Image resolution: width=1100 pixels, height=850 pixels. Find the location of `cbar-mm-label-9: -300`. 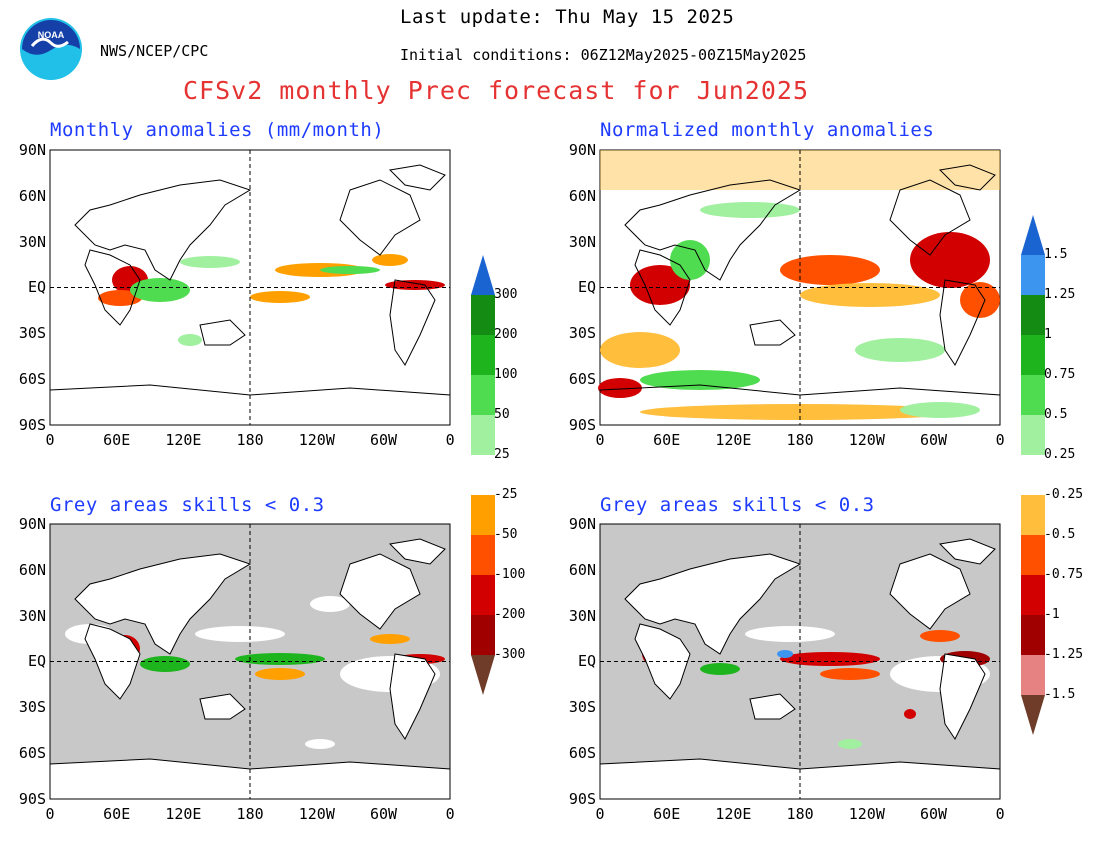

cbar-mm-label-9: -300 is located at coordinates (510, 654).